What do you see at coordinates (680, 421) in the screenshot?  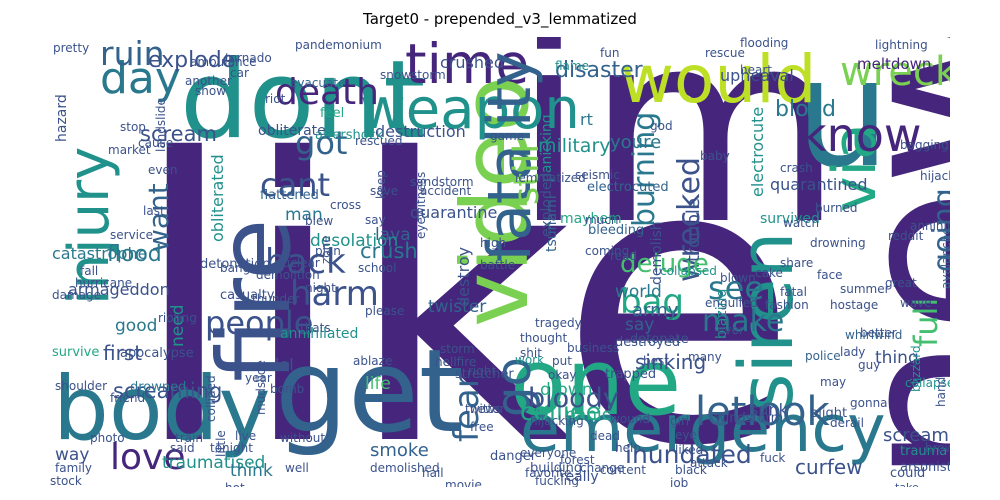 I see `word-girl: girl` at bounding box center [680, 421].